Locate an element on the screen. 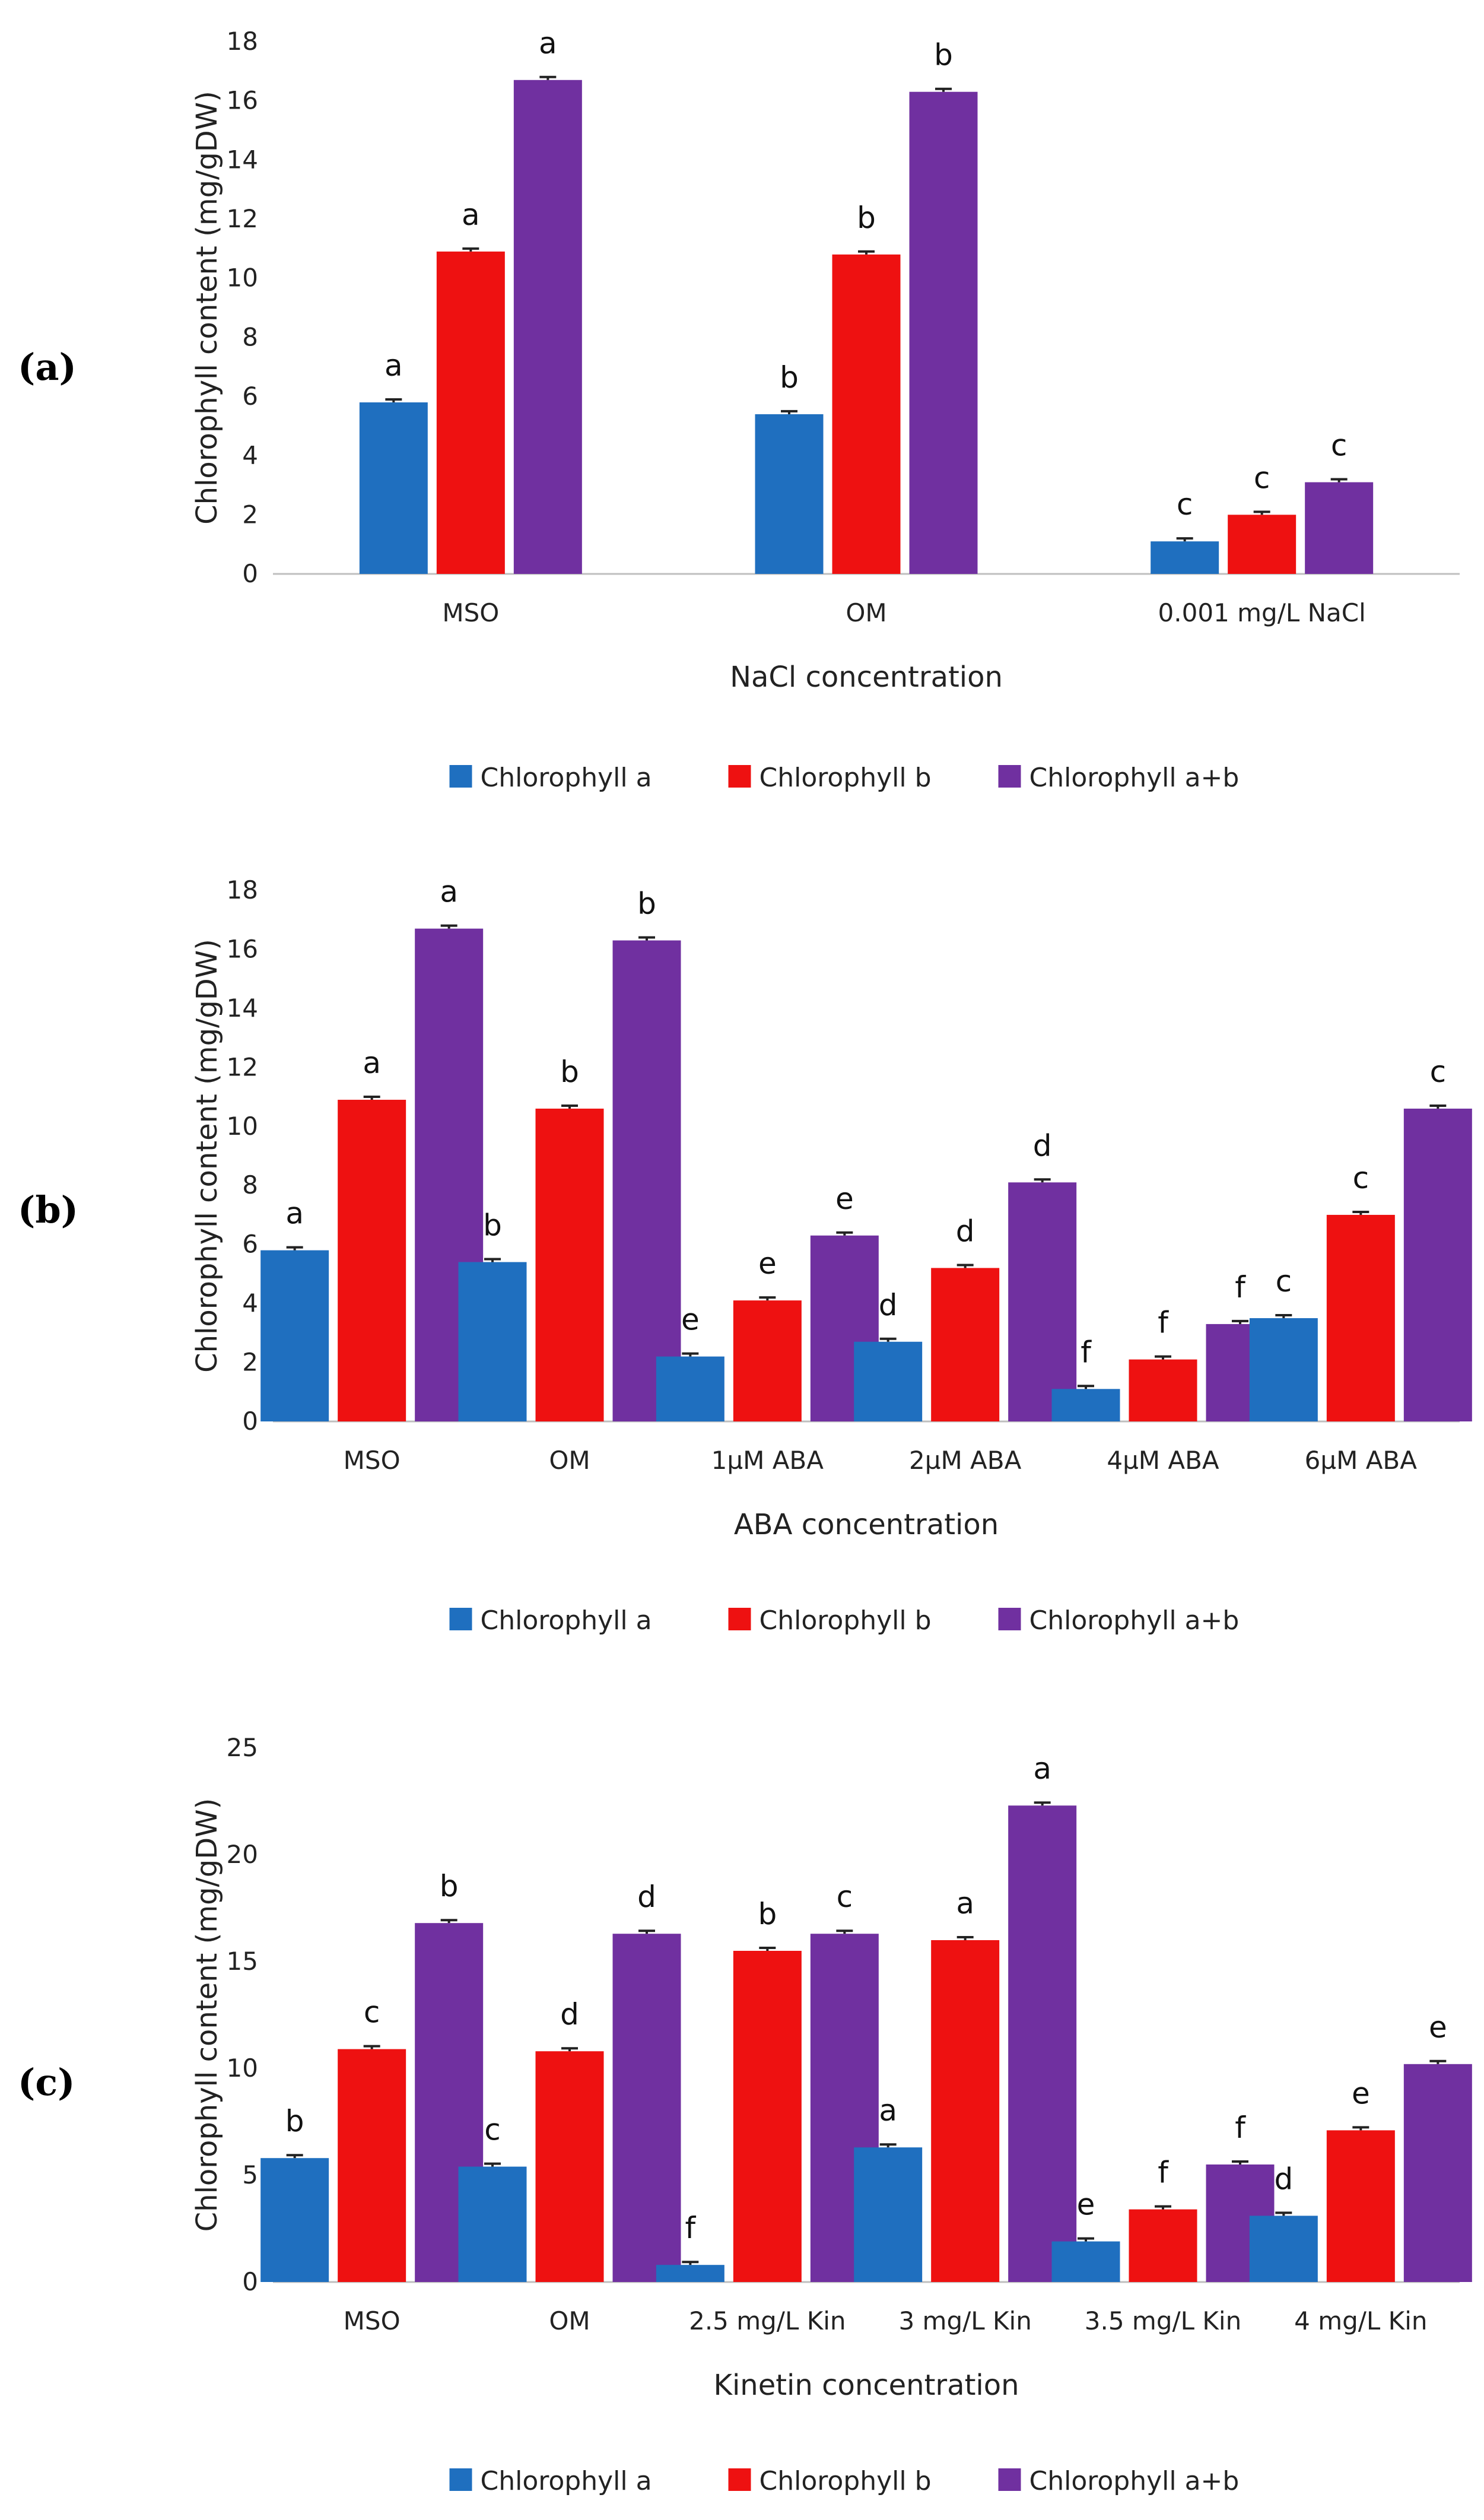  x-tick-label: MSO is located at coordinates (372, 1460).